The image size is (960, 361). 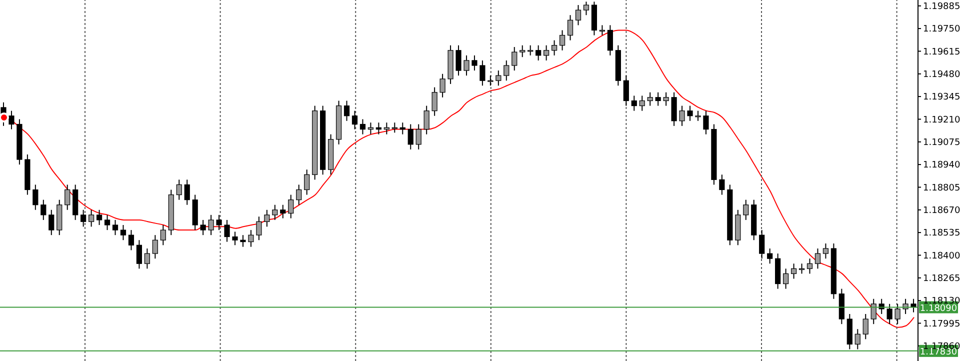 I want to click on y-tick-label: 1.18535, so click(x=941, y=233).